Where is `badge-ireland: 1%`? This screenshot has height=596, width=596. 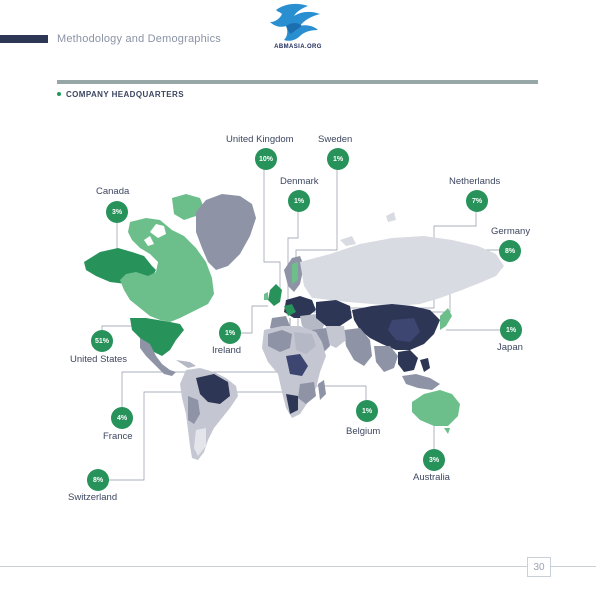
badge-ireland: 1% is located at coordinates (230, 333).